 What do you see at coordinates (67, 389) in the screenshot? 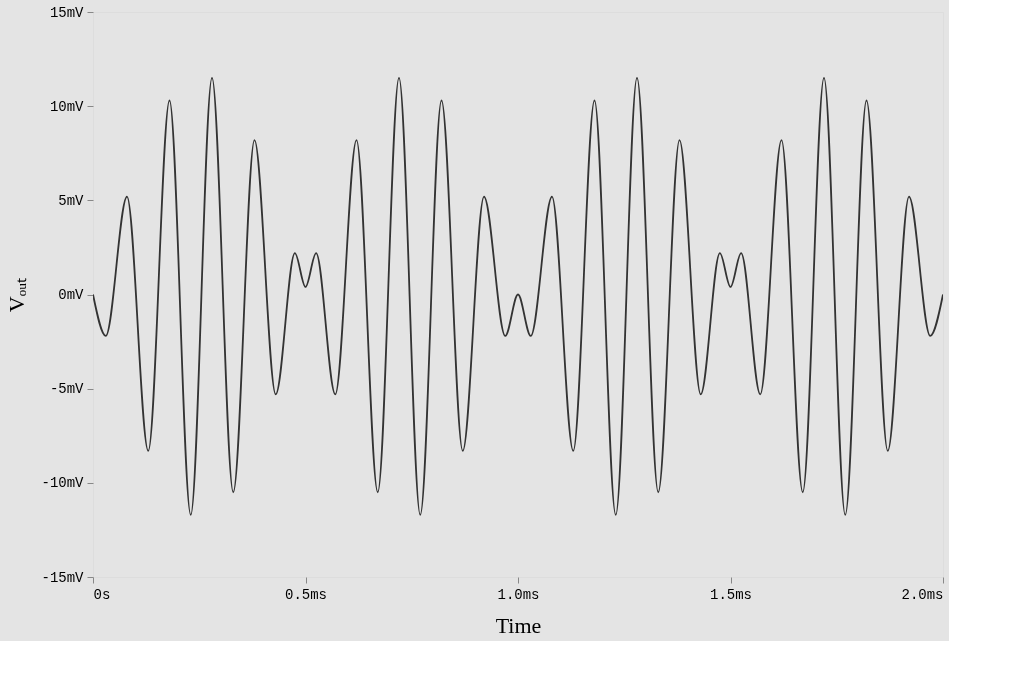
I see `y-tick-label: -5mV` at bounding box center [67, 389].